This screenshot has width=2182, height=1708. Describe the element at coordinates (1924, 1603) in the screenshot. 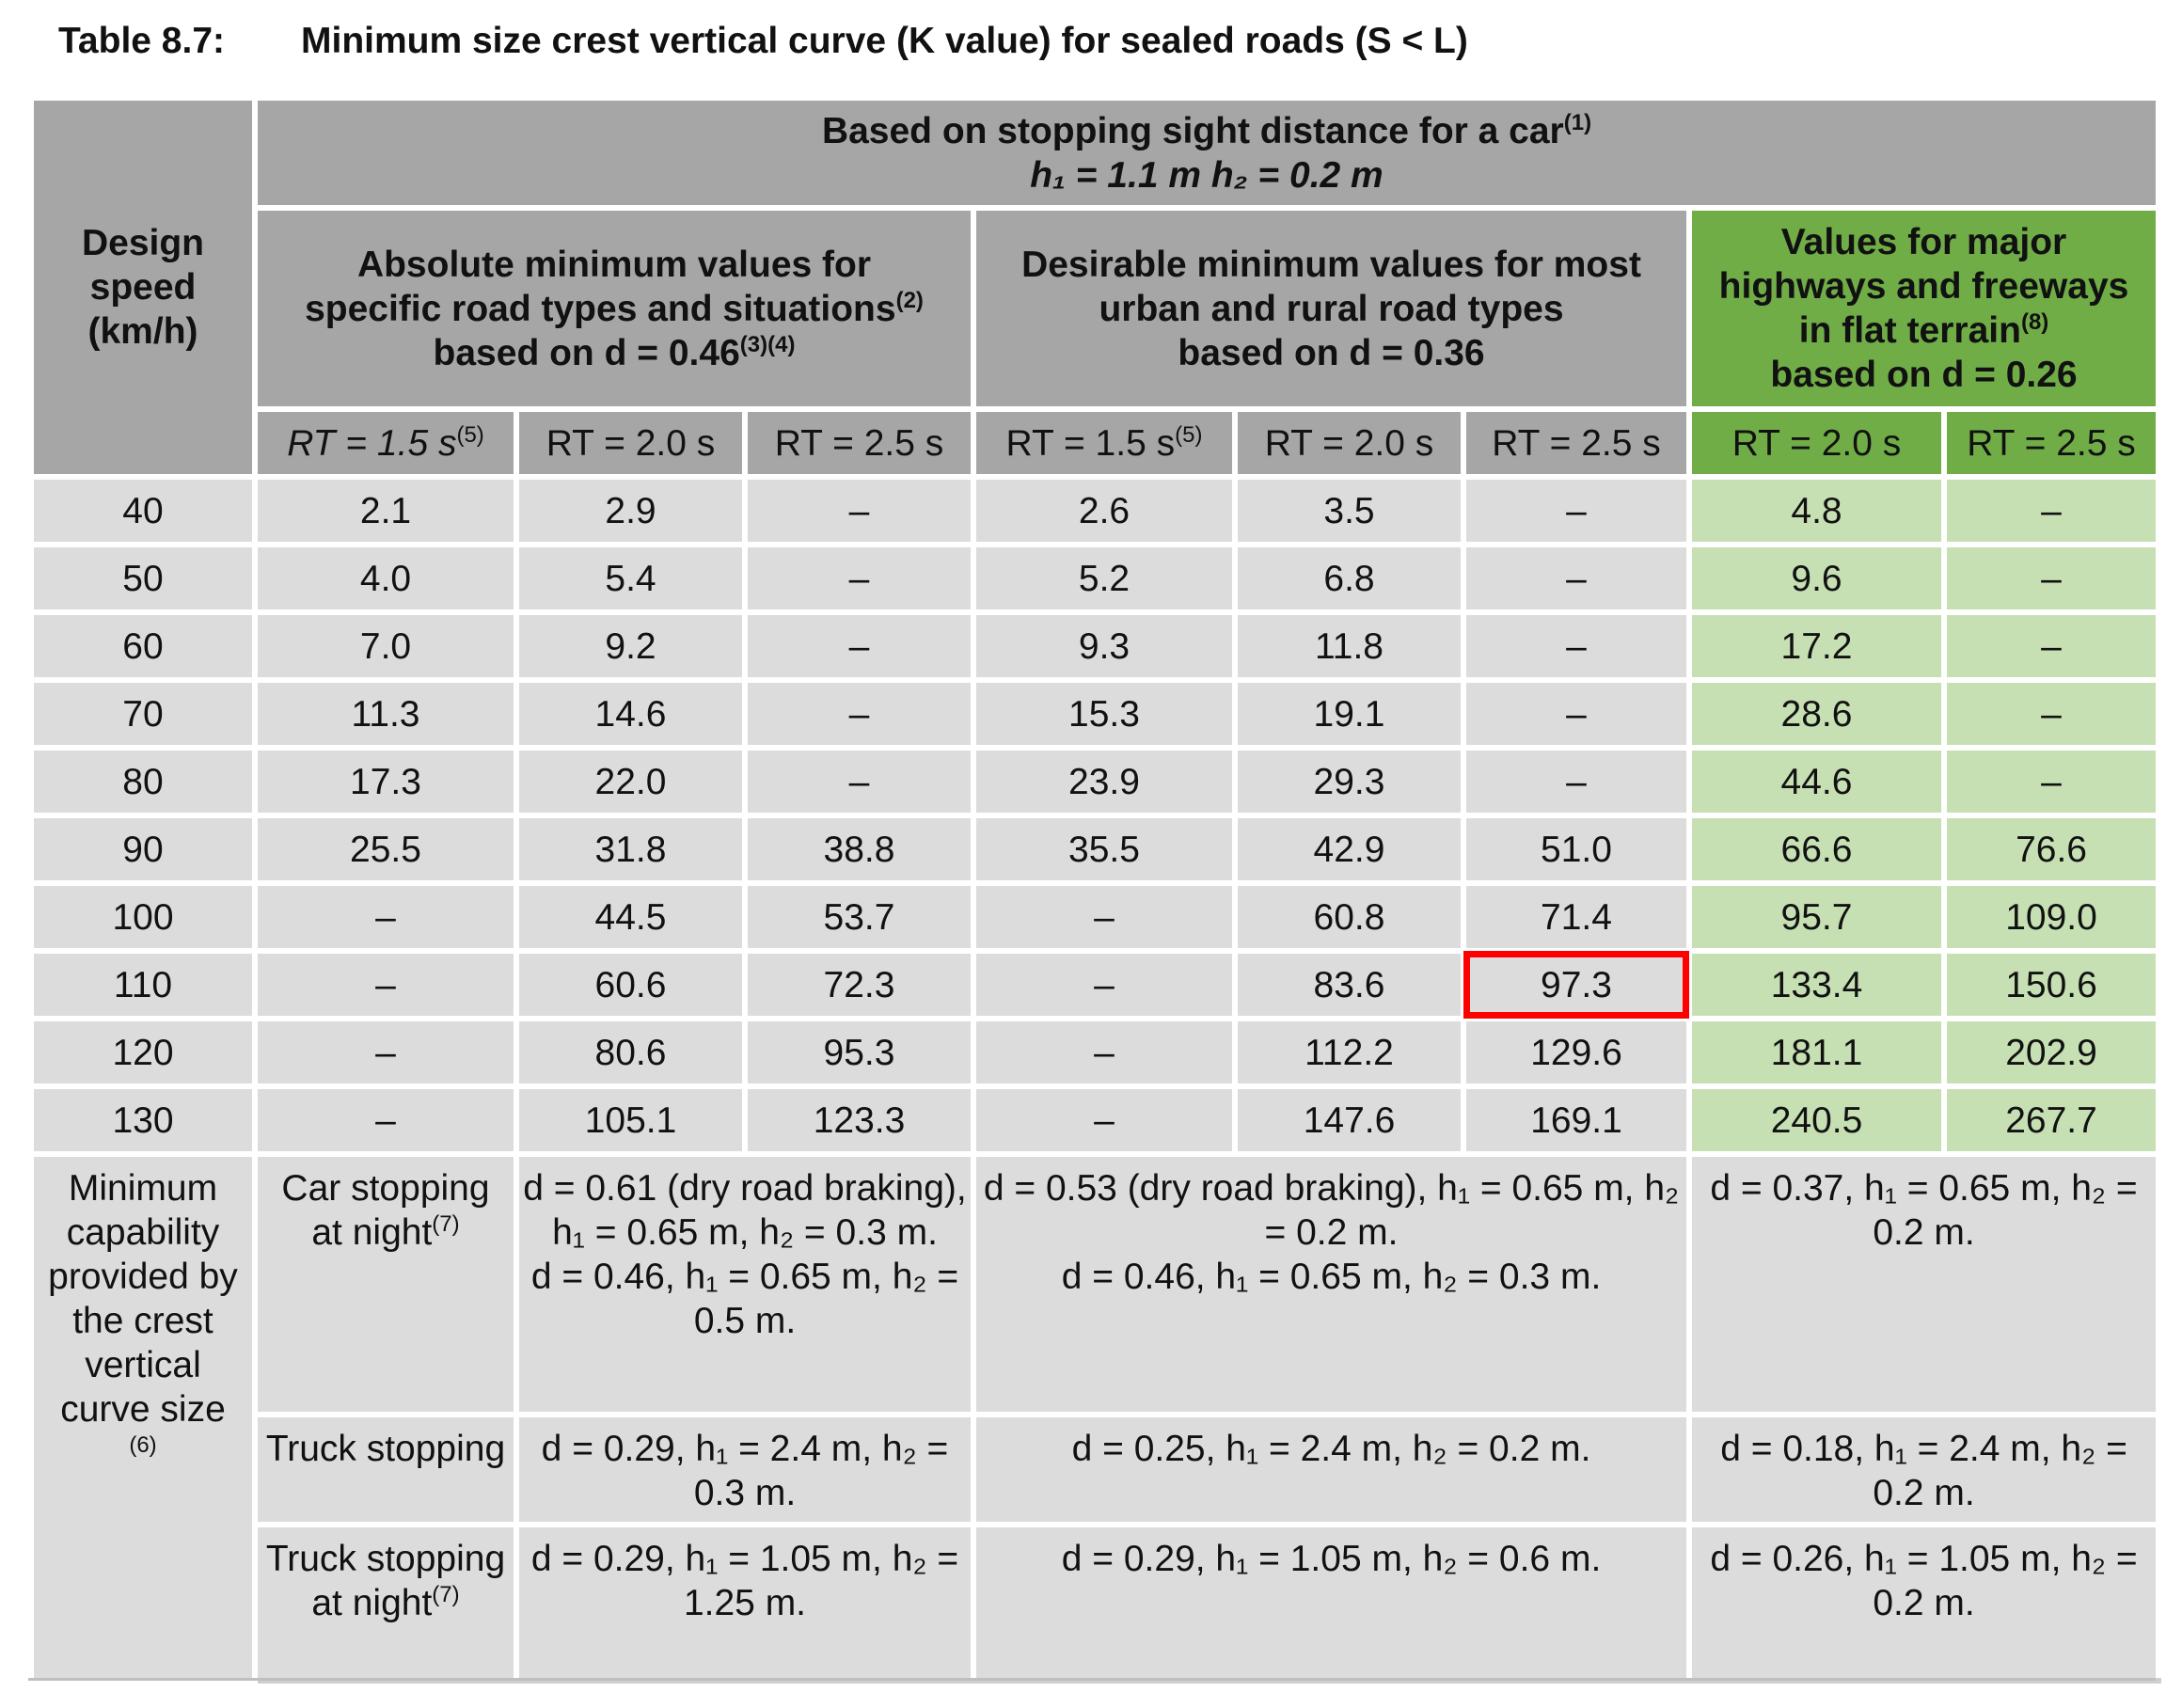

I see `condition-major: d = 0.26, h₁ = 1.05 m, h₂ = 0.2 m.` at that location.